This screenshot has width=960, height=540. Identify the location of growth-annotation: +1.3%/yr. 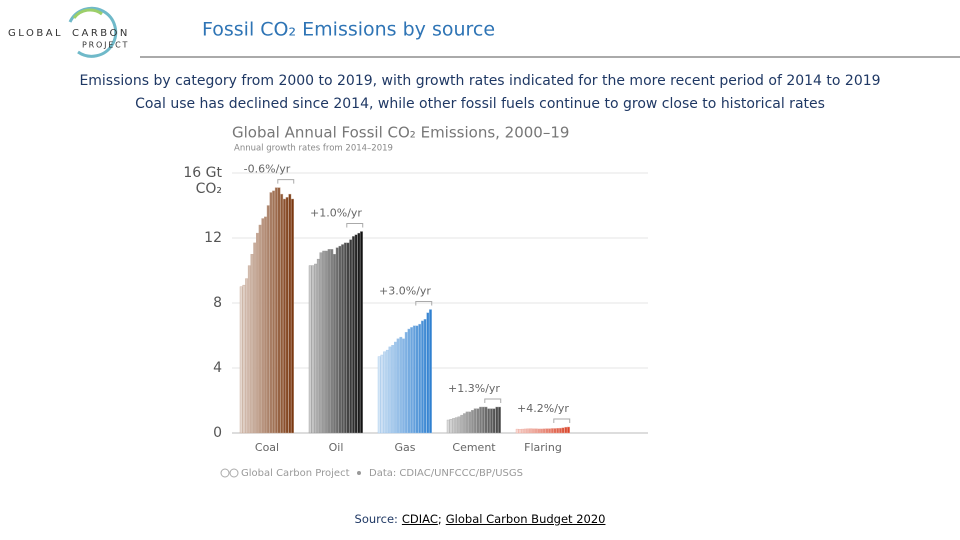
(474, 388).